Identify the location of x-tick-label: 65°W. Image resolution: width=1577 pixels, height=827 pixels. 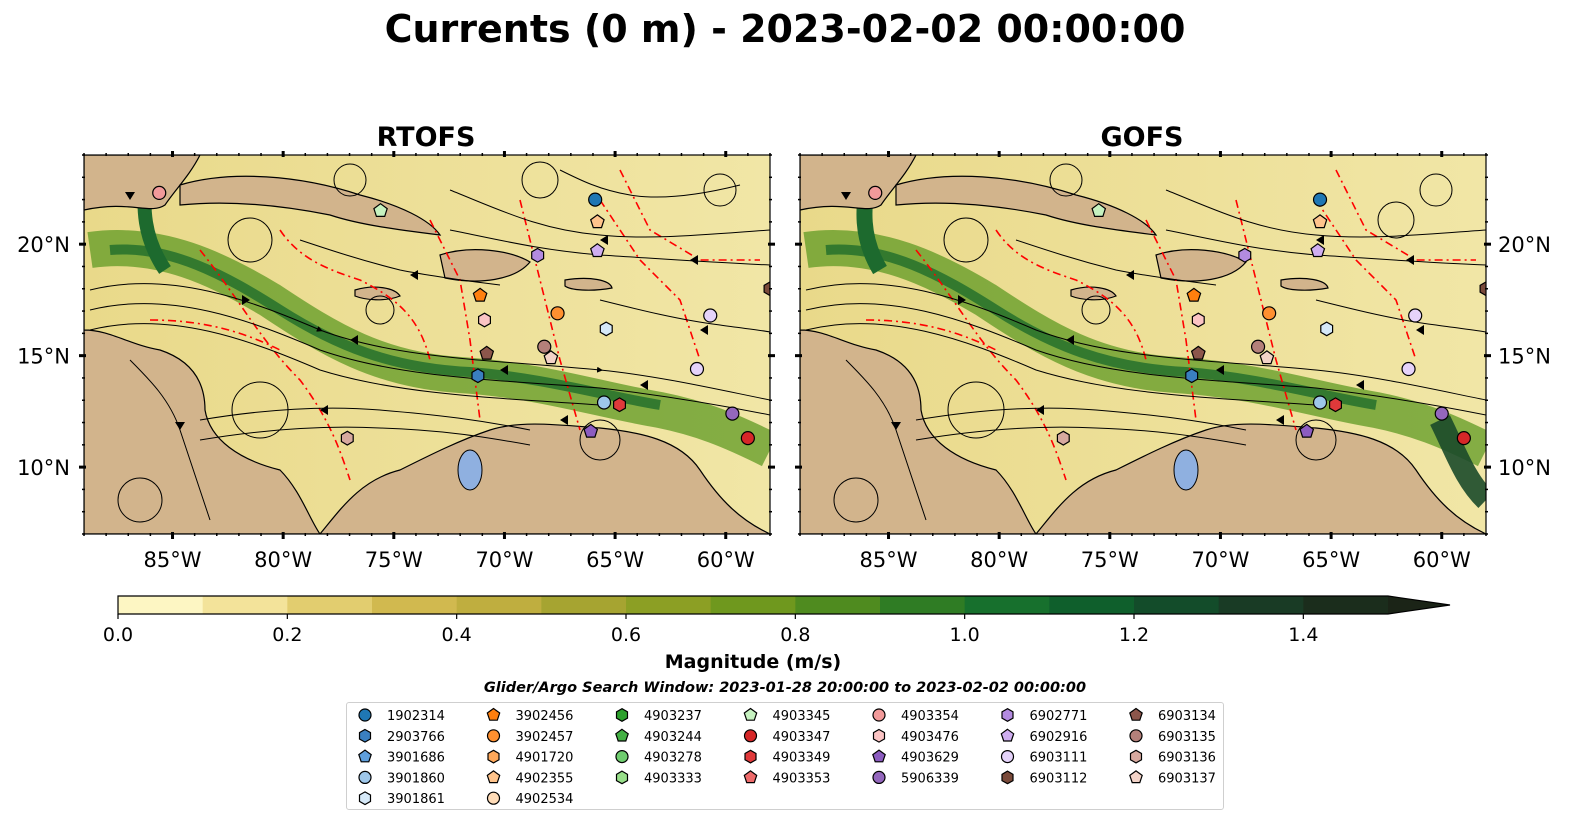
(615, 560).